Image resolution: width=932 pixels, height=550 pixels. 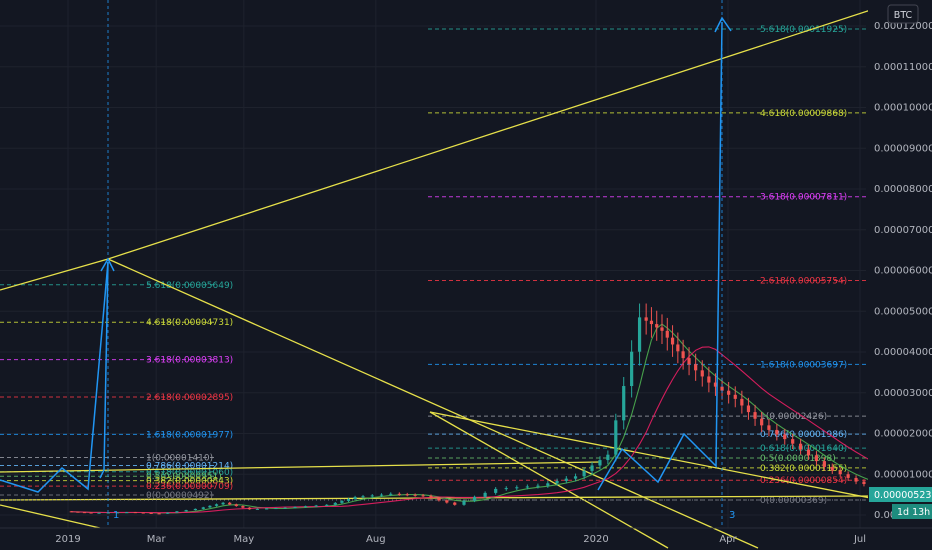 What do you see at coordinates (903, 148) in the screenshot?
I see `price-tick-label: 0.00009000` at bounding box center [903, 148].